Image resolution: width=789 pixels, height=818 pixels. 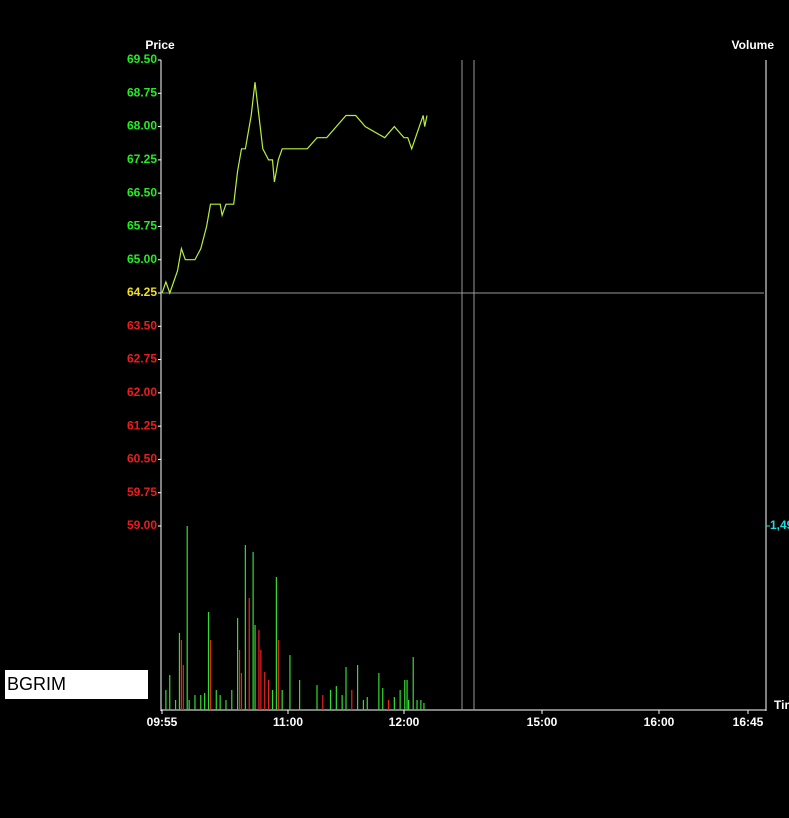 What do you see at coordinates (404, 722) in the screenshot?
I see `x-tick-label: 12:00` at bounding box center [404, 722].